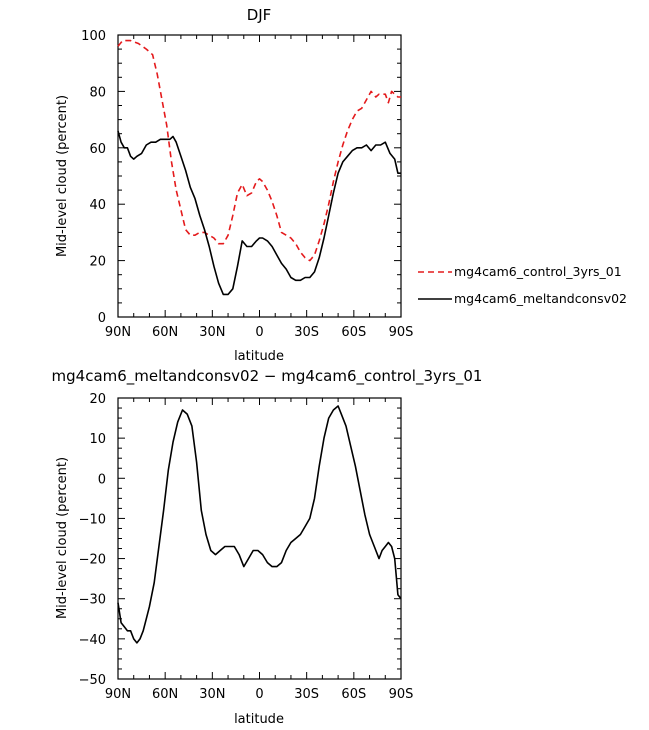 This screenshot has height=730, width=649. Describe the element at coordinates (97, 92) in the screenshot. I see `y-tick-label: 80` at that location.